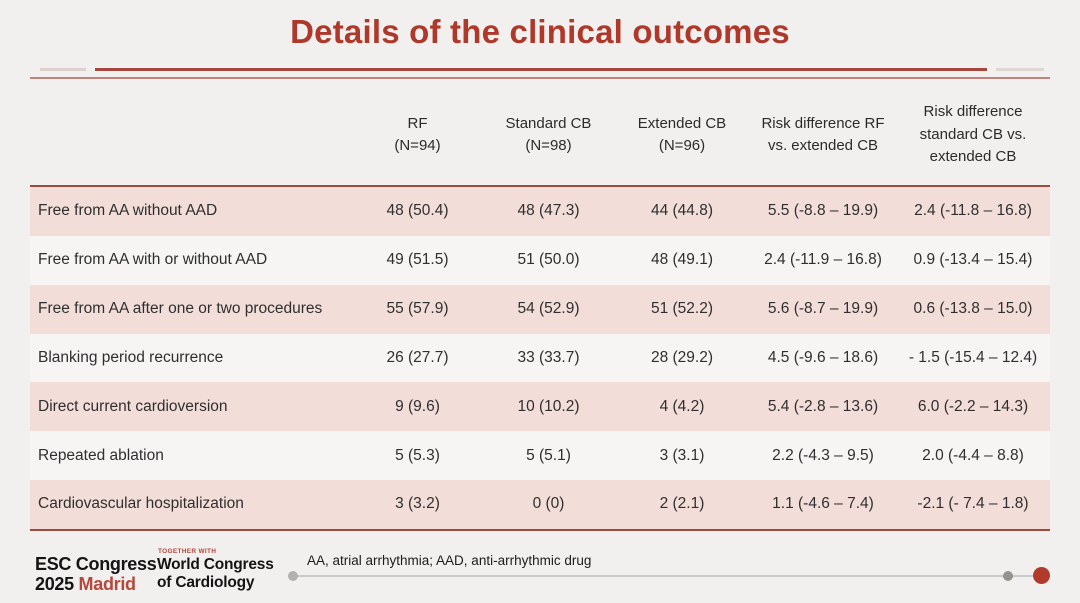 This screenshot has width=1080, height=603. I want to click on cell-risk-diff-rf: 2.4 (-11.9 – 16.8), so click(823, 260).